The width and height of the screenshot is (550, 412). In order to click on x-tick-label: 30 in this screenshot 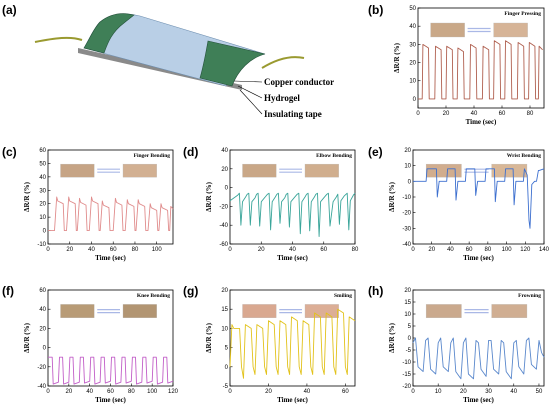, I will do `click(488, 392)`.